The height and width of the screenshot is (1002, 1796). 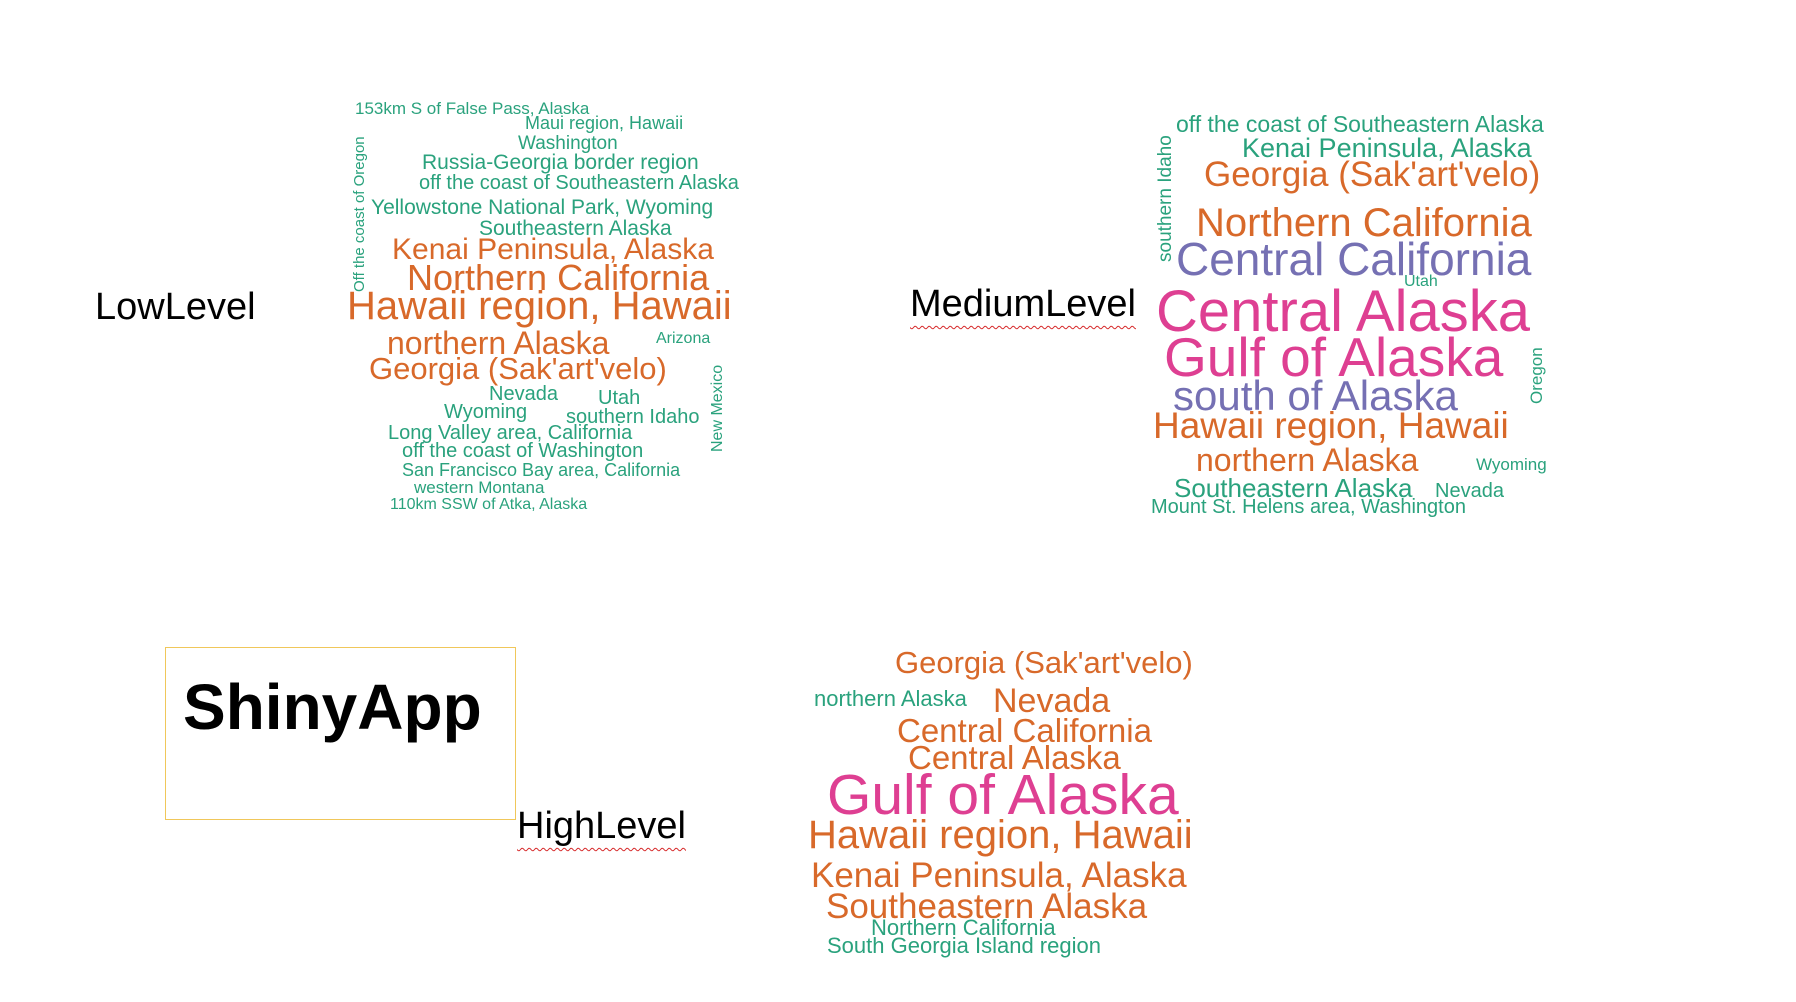 I want to click on medium-level-label-text: MediumLevel, so click(x=1023, y=304).